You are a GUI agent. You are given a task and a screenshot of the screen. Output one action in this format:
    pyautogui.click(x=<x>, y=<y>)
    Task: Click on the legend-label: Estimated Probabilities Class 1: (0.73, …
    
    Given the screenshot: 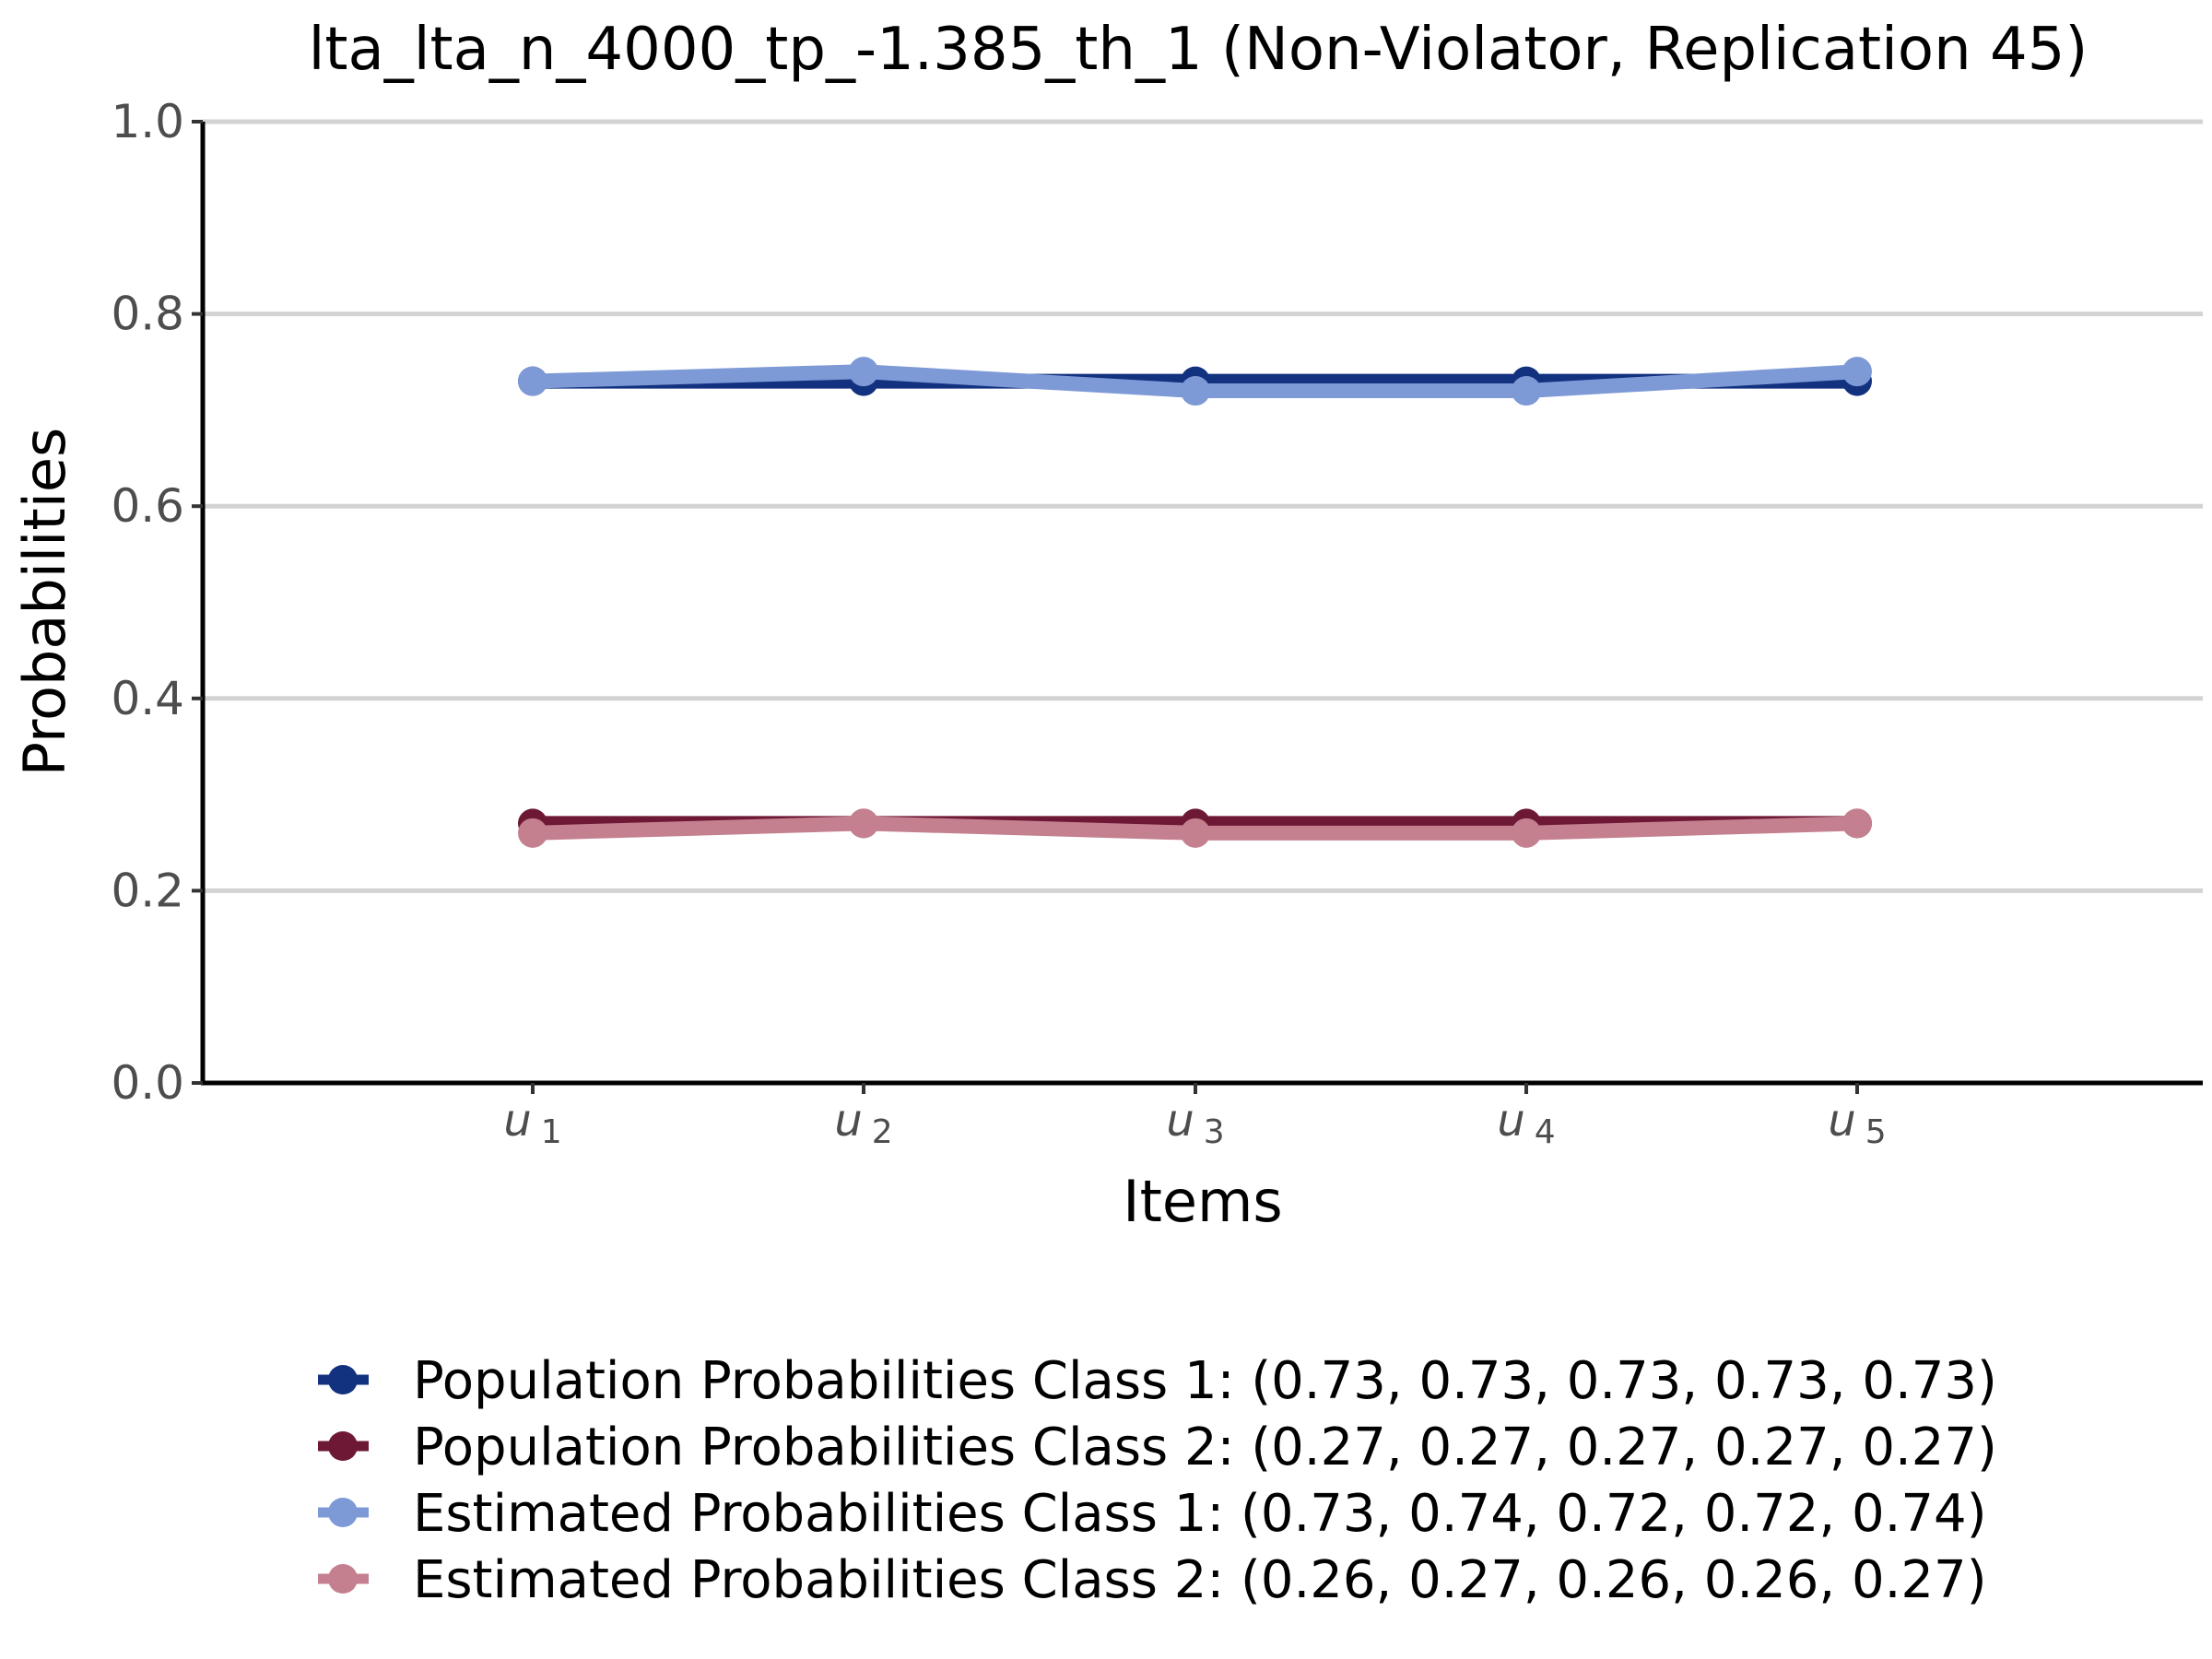 What is the action you would take?
    pyautogui.click(x=1200, y=1514)
    